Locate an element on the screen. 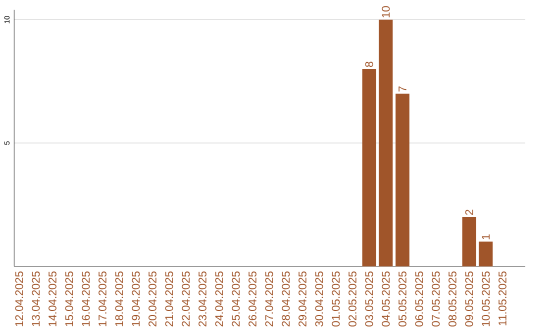 This screenshot has width=540, height=335. x-tick-label: 19.04.2025 is located at coordinates (136, 298).